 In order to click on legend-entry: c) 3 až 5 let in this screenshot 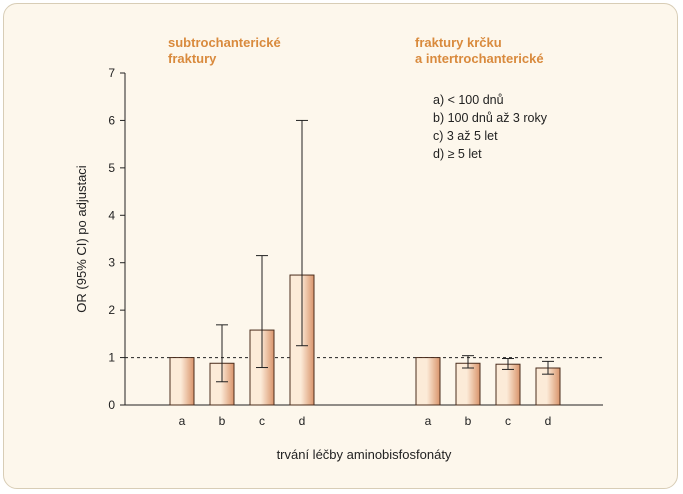, I will do `click(465, 136)`.